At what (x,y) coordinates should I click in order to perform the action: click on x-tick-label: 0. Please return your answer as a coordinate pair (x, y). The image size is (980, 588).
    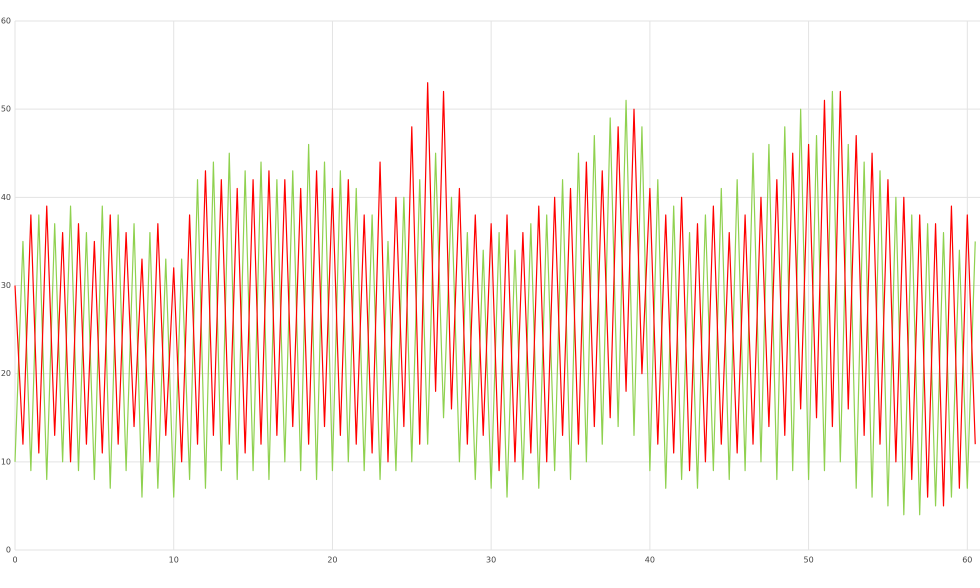
    Looking at the image, I should click on (14, 560).